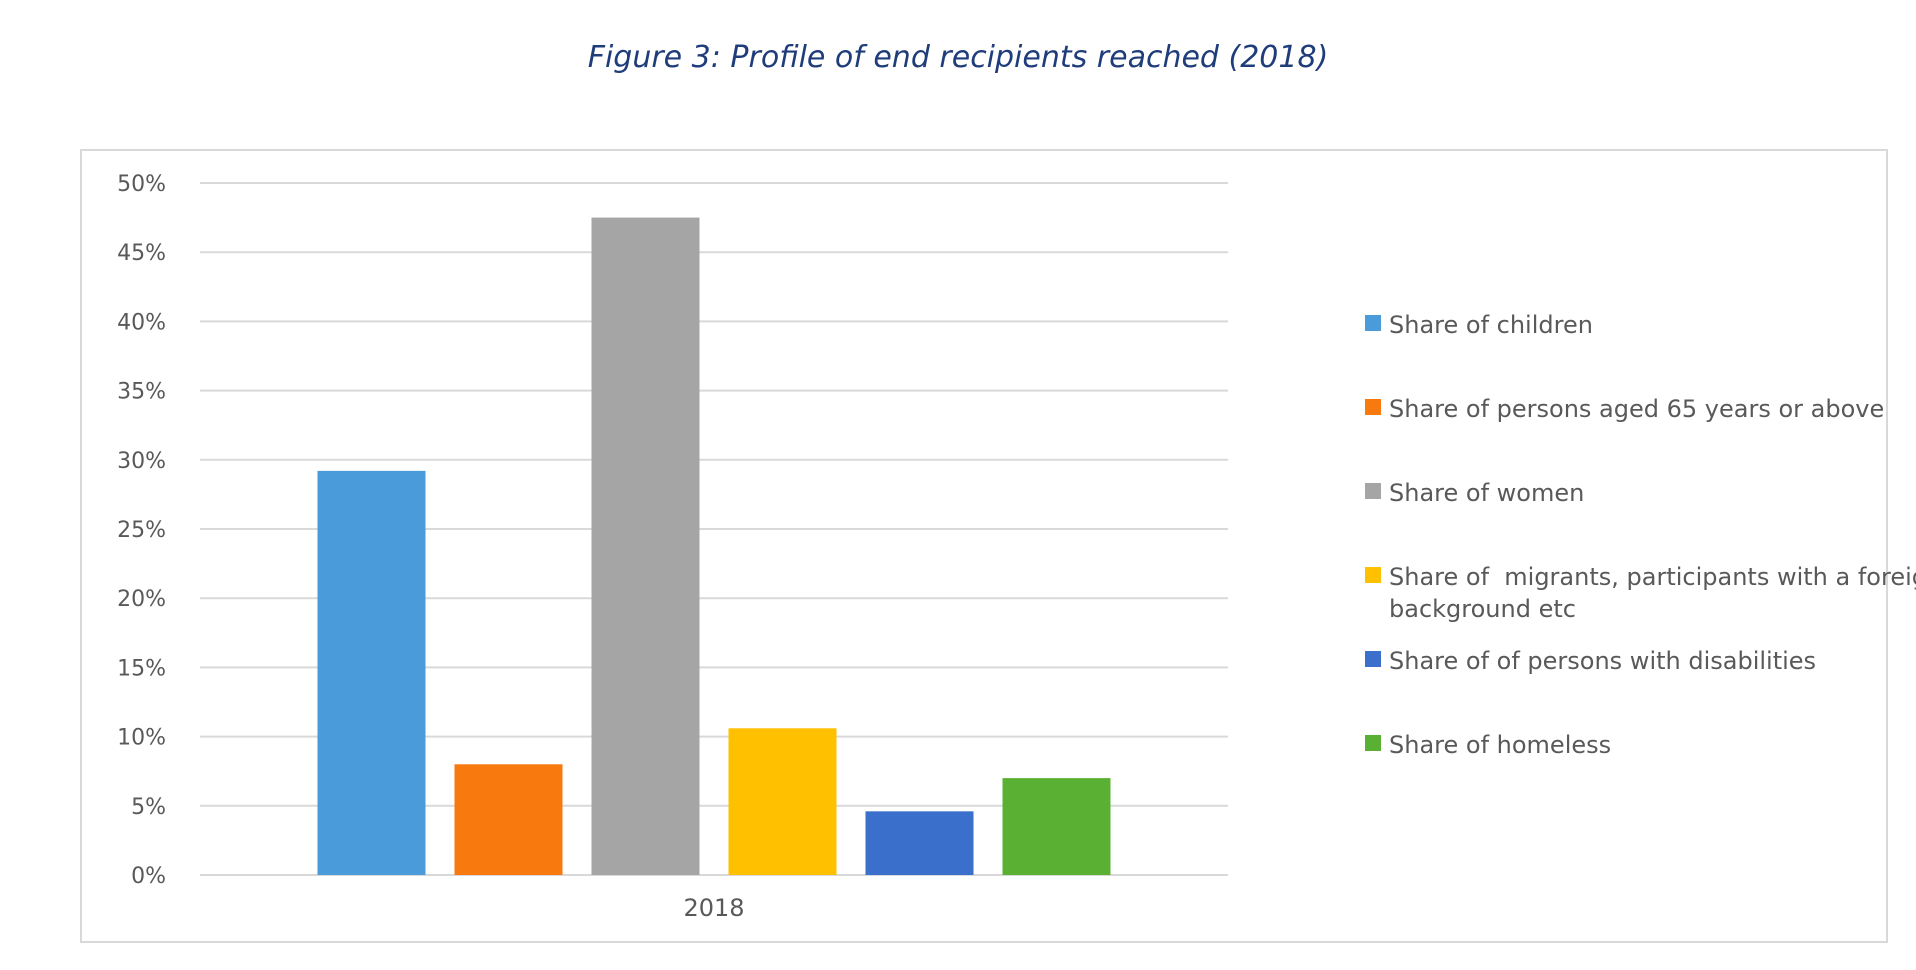  I want to click on legend-label: Share of homeless, so click(1500, 745).